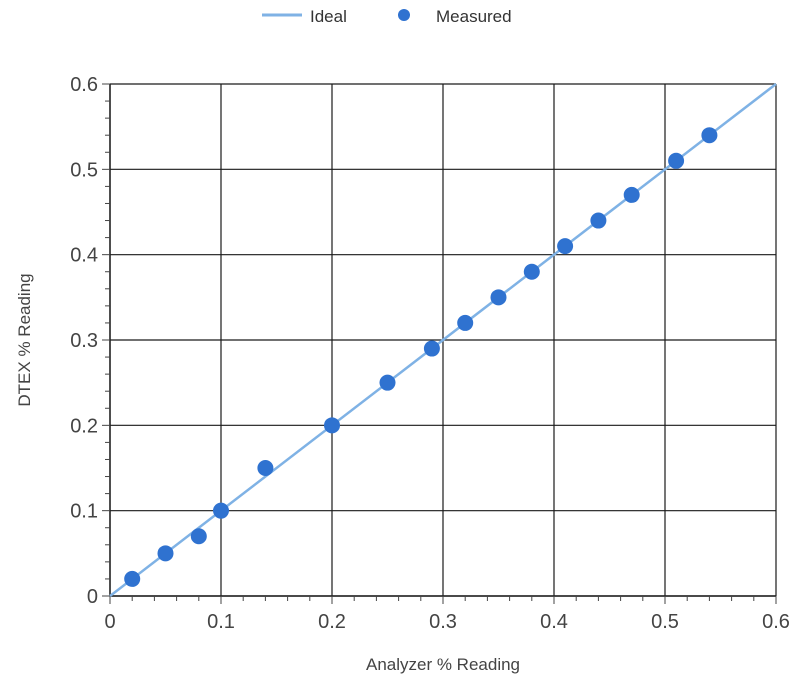 The height and width of the screenshot is (678, 795). I want to click on x-tick-label: 0.3, so click(443, 622).